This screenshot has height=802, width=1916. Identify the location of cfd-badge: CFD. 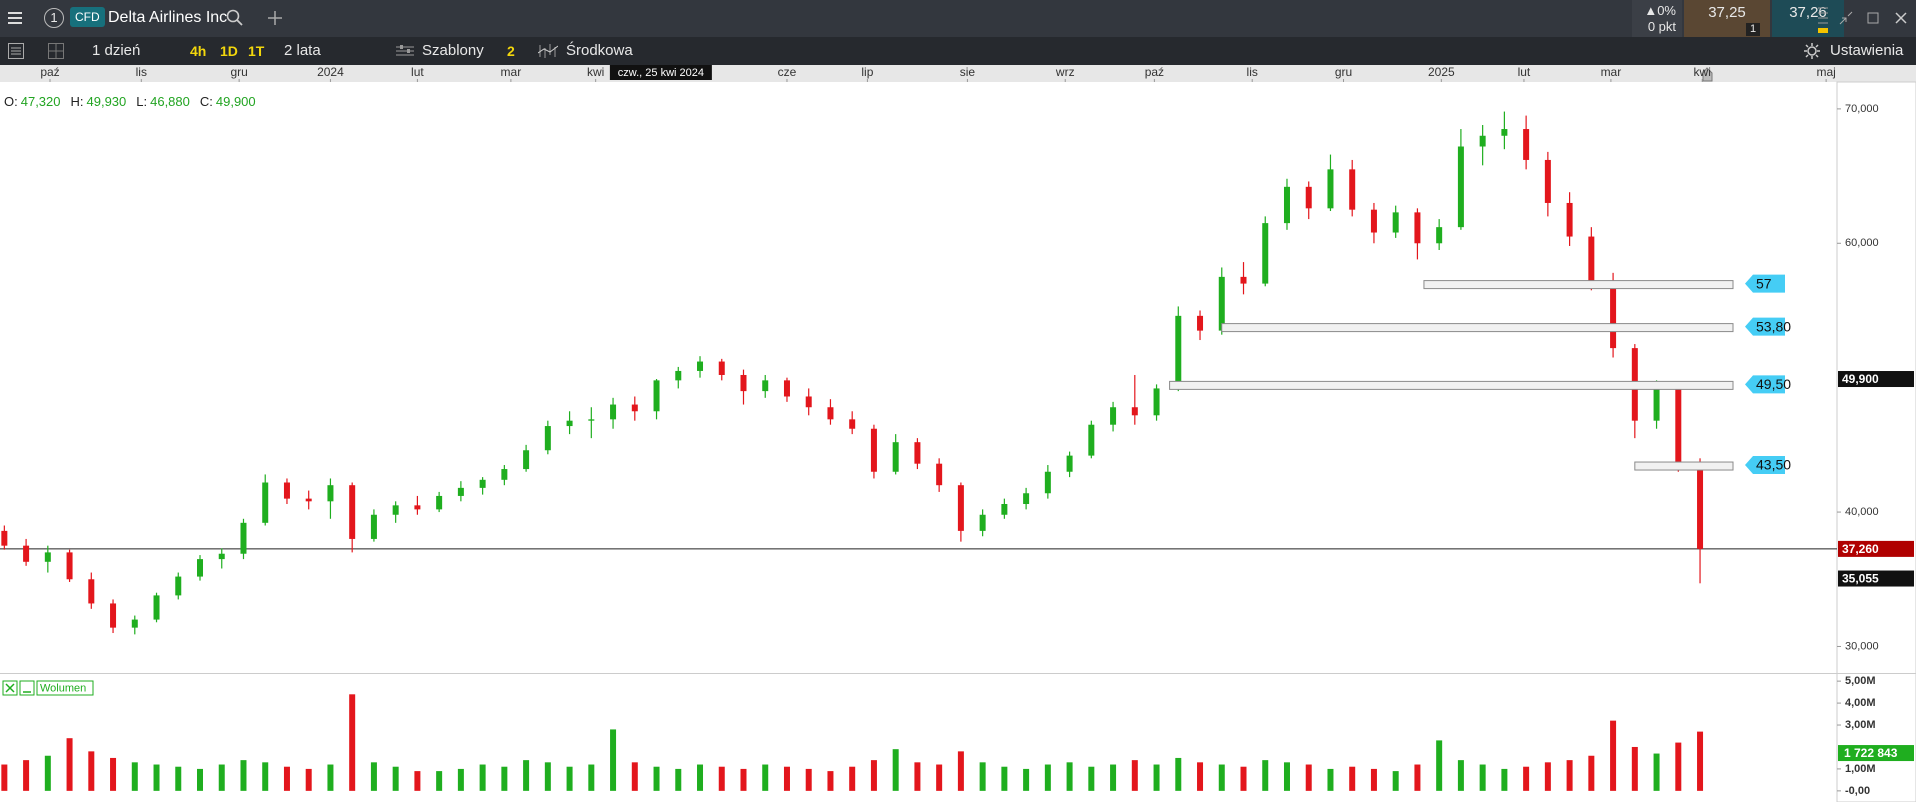
(87, 17).